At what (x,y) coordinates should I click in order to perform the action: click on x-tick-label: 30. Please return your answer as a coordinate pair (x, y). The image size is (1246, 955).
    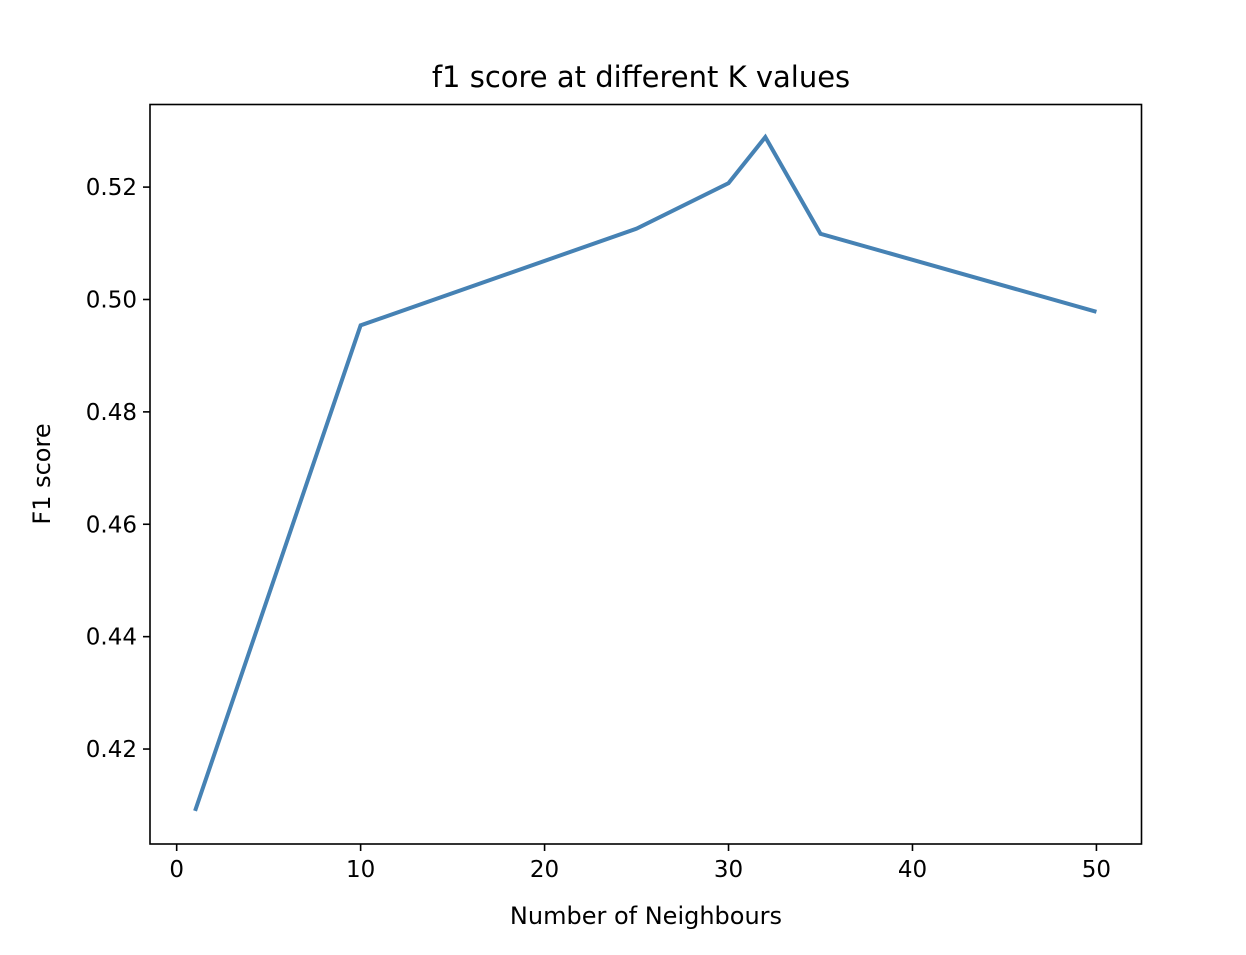
    Looking at the image, I should click on (728, 870).